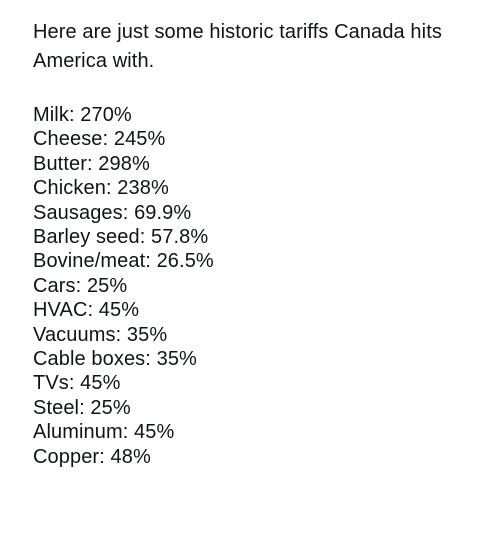 The width and height of the screenshot is (494, 535). What do you see at coordinates (112, 212) in the screenshot?
I see `tariff-item-sausages: Sausages: 69.9%` at bounding box center [112, 212].